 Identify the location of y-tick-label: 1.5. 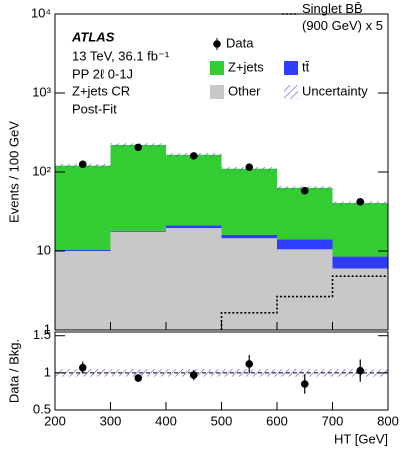
(42, 334).